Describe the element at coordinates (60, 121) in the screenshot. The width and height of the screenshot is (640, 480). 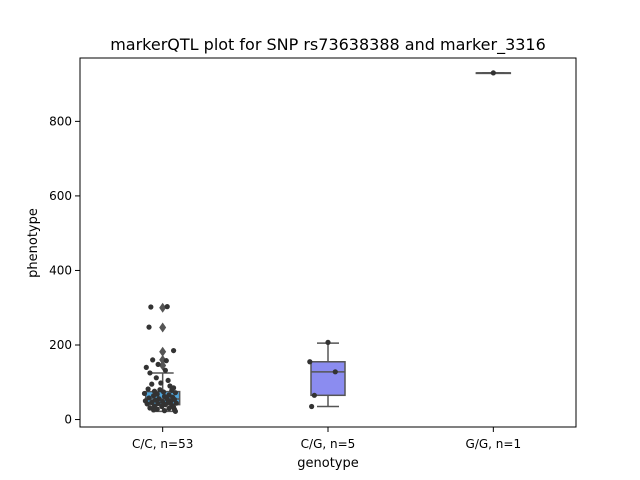
I see `y-tick-label: 800` at that location.